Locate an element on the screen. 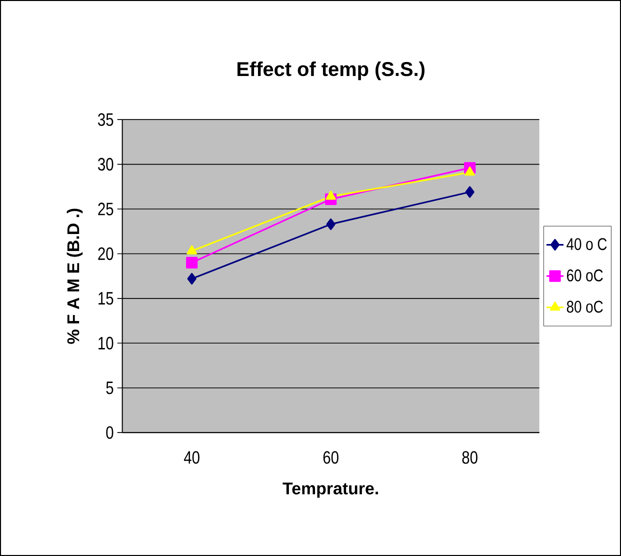 This screenshot has height=556, width=621. y-tick-label: 25 is located at coordinates (106, 209).